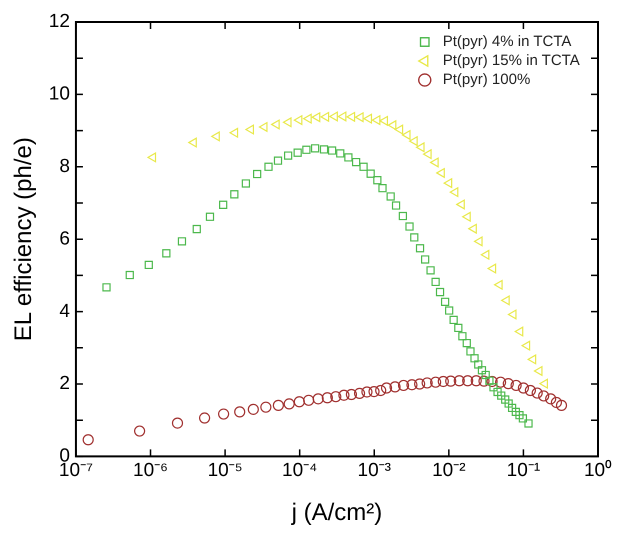 Image resolution: width=620 pixels, height=536 pixels. Describe the element at coordinates (225, 471) in the screenshot. I see `x-tick-label: 10⁻⁵` at that location.